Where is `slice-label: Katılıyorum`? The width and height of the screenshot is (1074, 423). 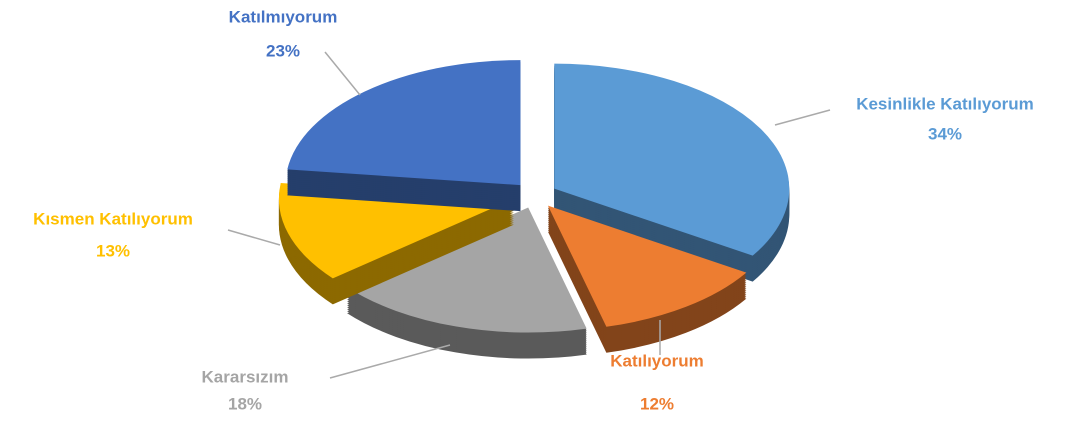 slice-label: Katılıyorum is located at coordinates (657, 360).